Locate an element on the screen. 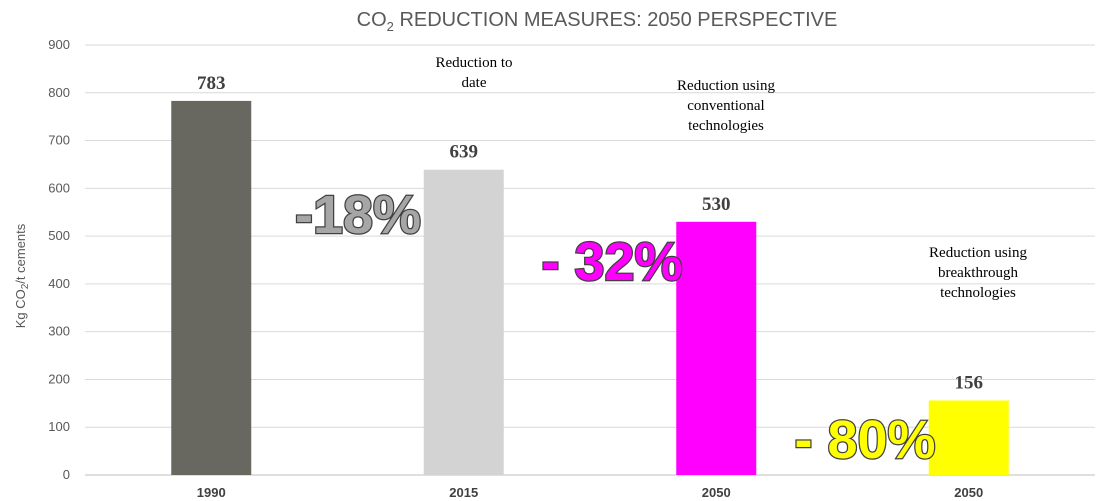  x-tick-label: 1990 is located at coordinates (211, 492).